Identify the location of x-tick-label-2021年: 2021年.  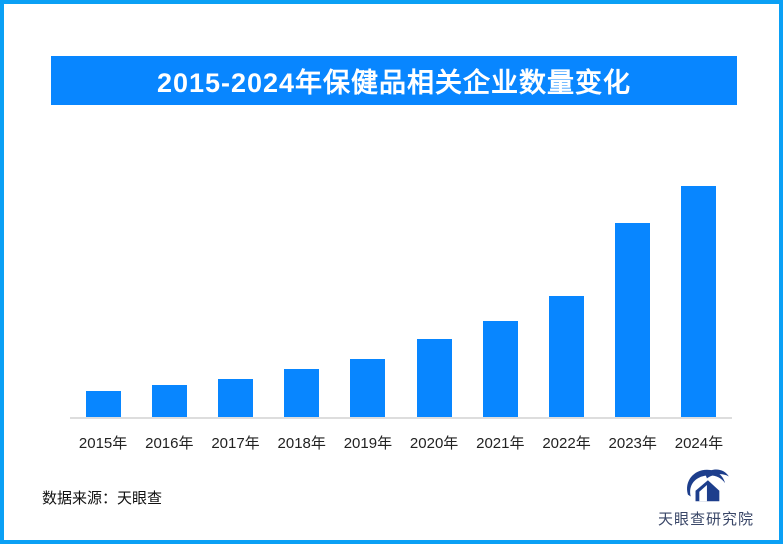
(500, 443).